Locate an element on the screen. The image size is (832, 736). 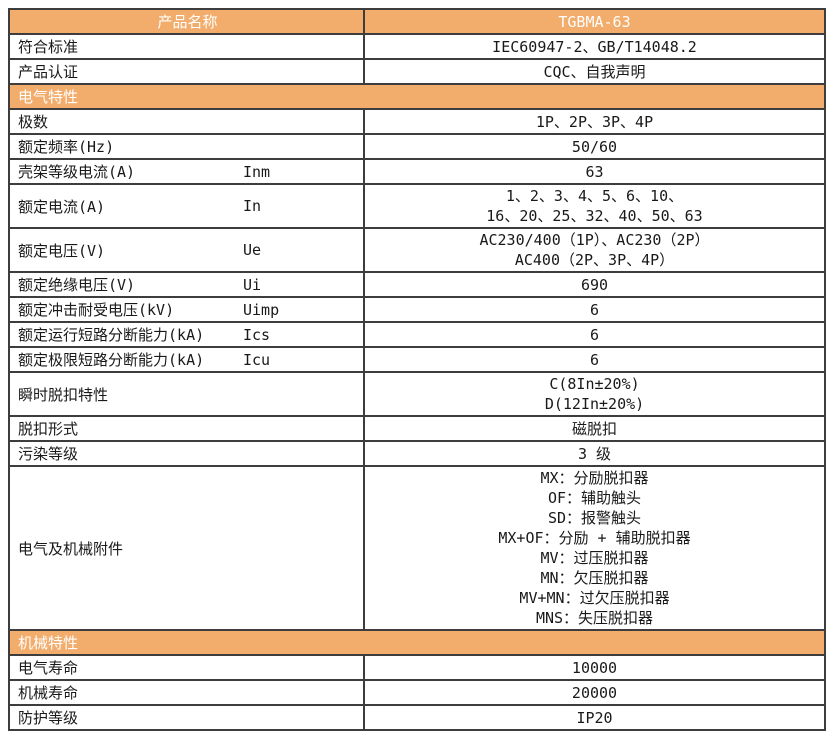
spec-row: 防护等级 IP20 is located at coordinates (417, 717).